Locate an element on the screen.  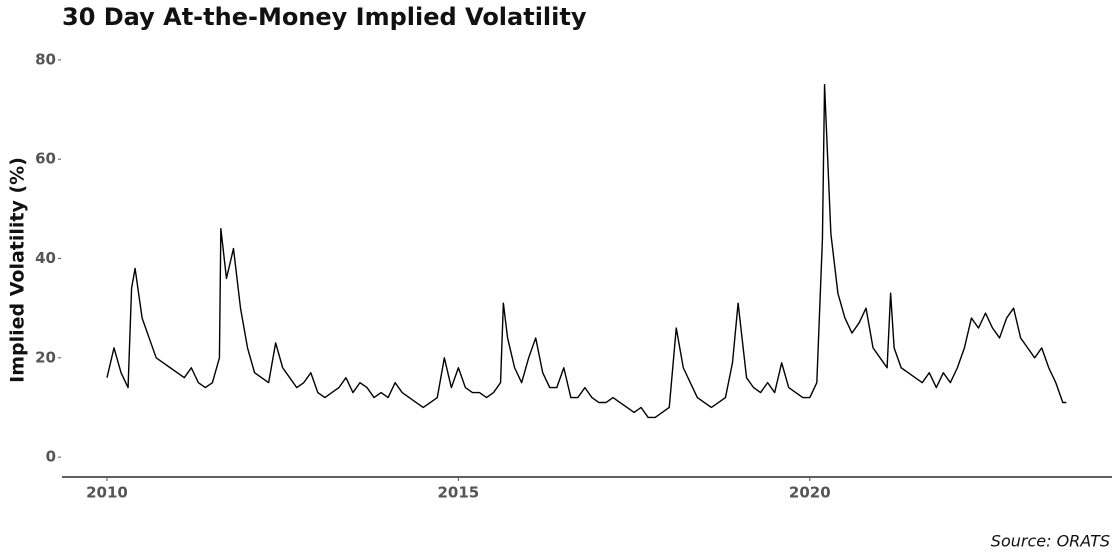
y-tick-label: 80 is located at coordinates (45, 59).